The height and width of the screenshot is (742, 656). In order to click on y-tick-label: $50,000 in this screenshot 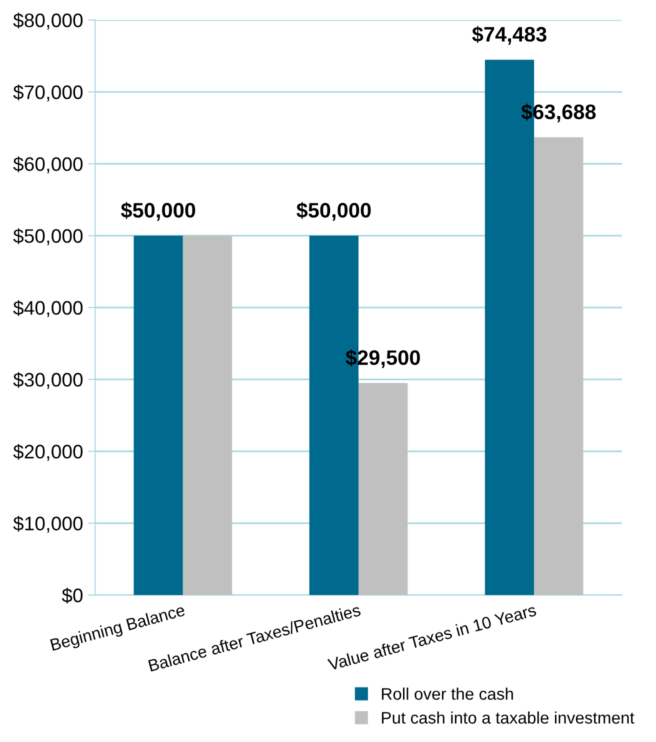, I will do `click(48, 237)`.